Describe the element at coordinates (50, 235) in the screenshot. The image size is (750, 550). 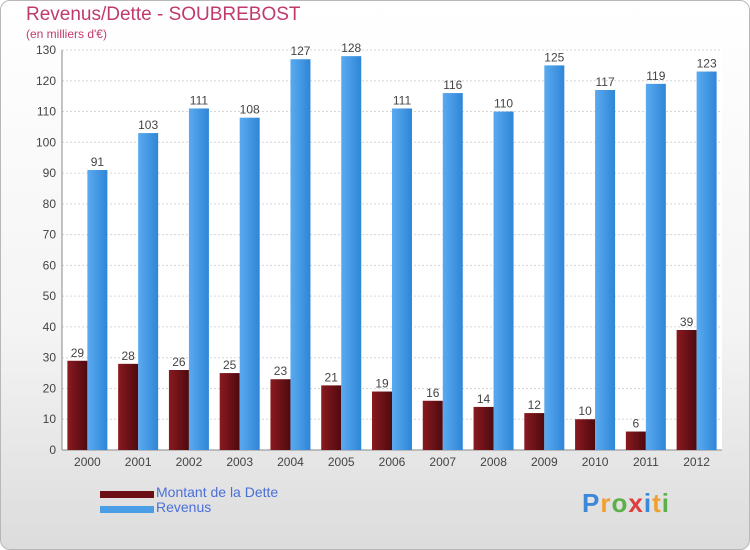
I see `y-tick-label: 70` at that location.